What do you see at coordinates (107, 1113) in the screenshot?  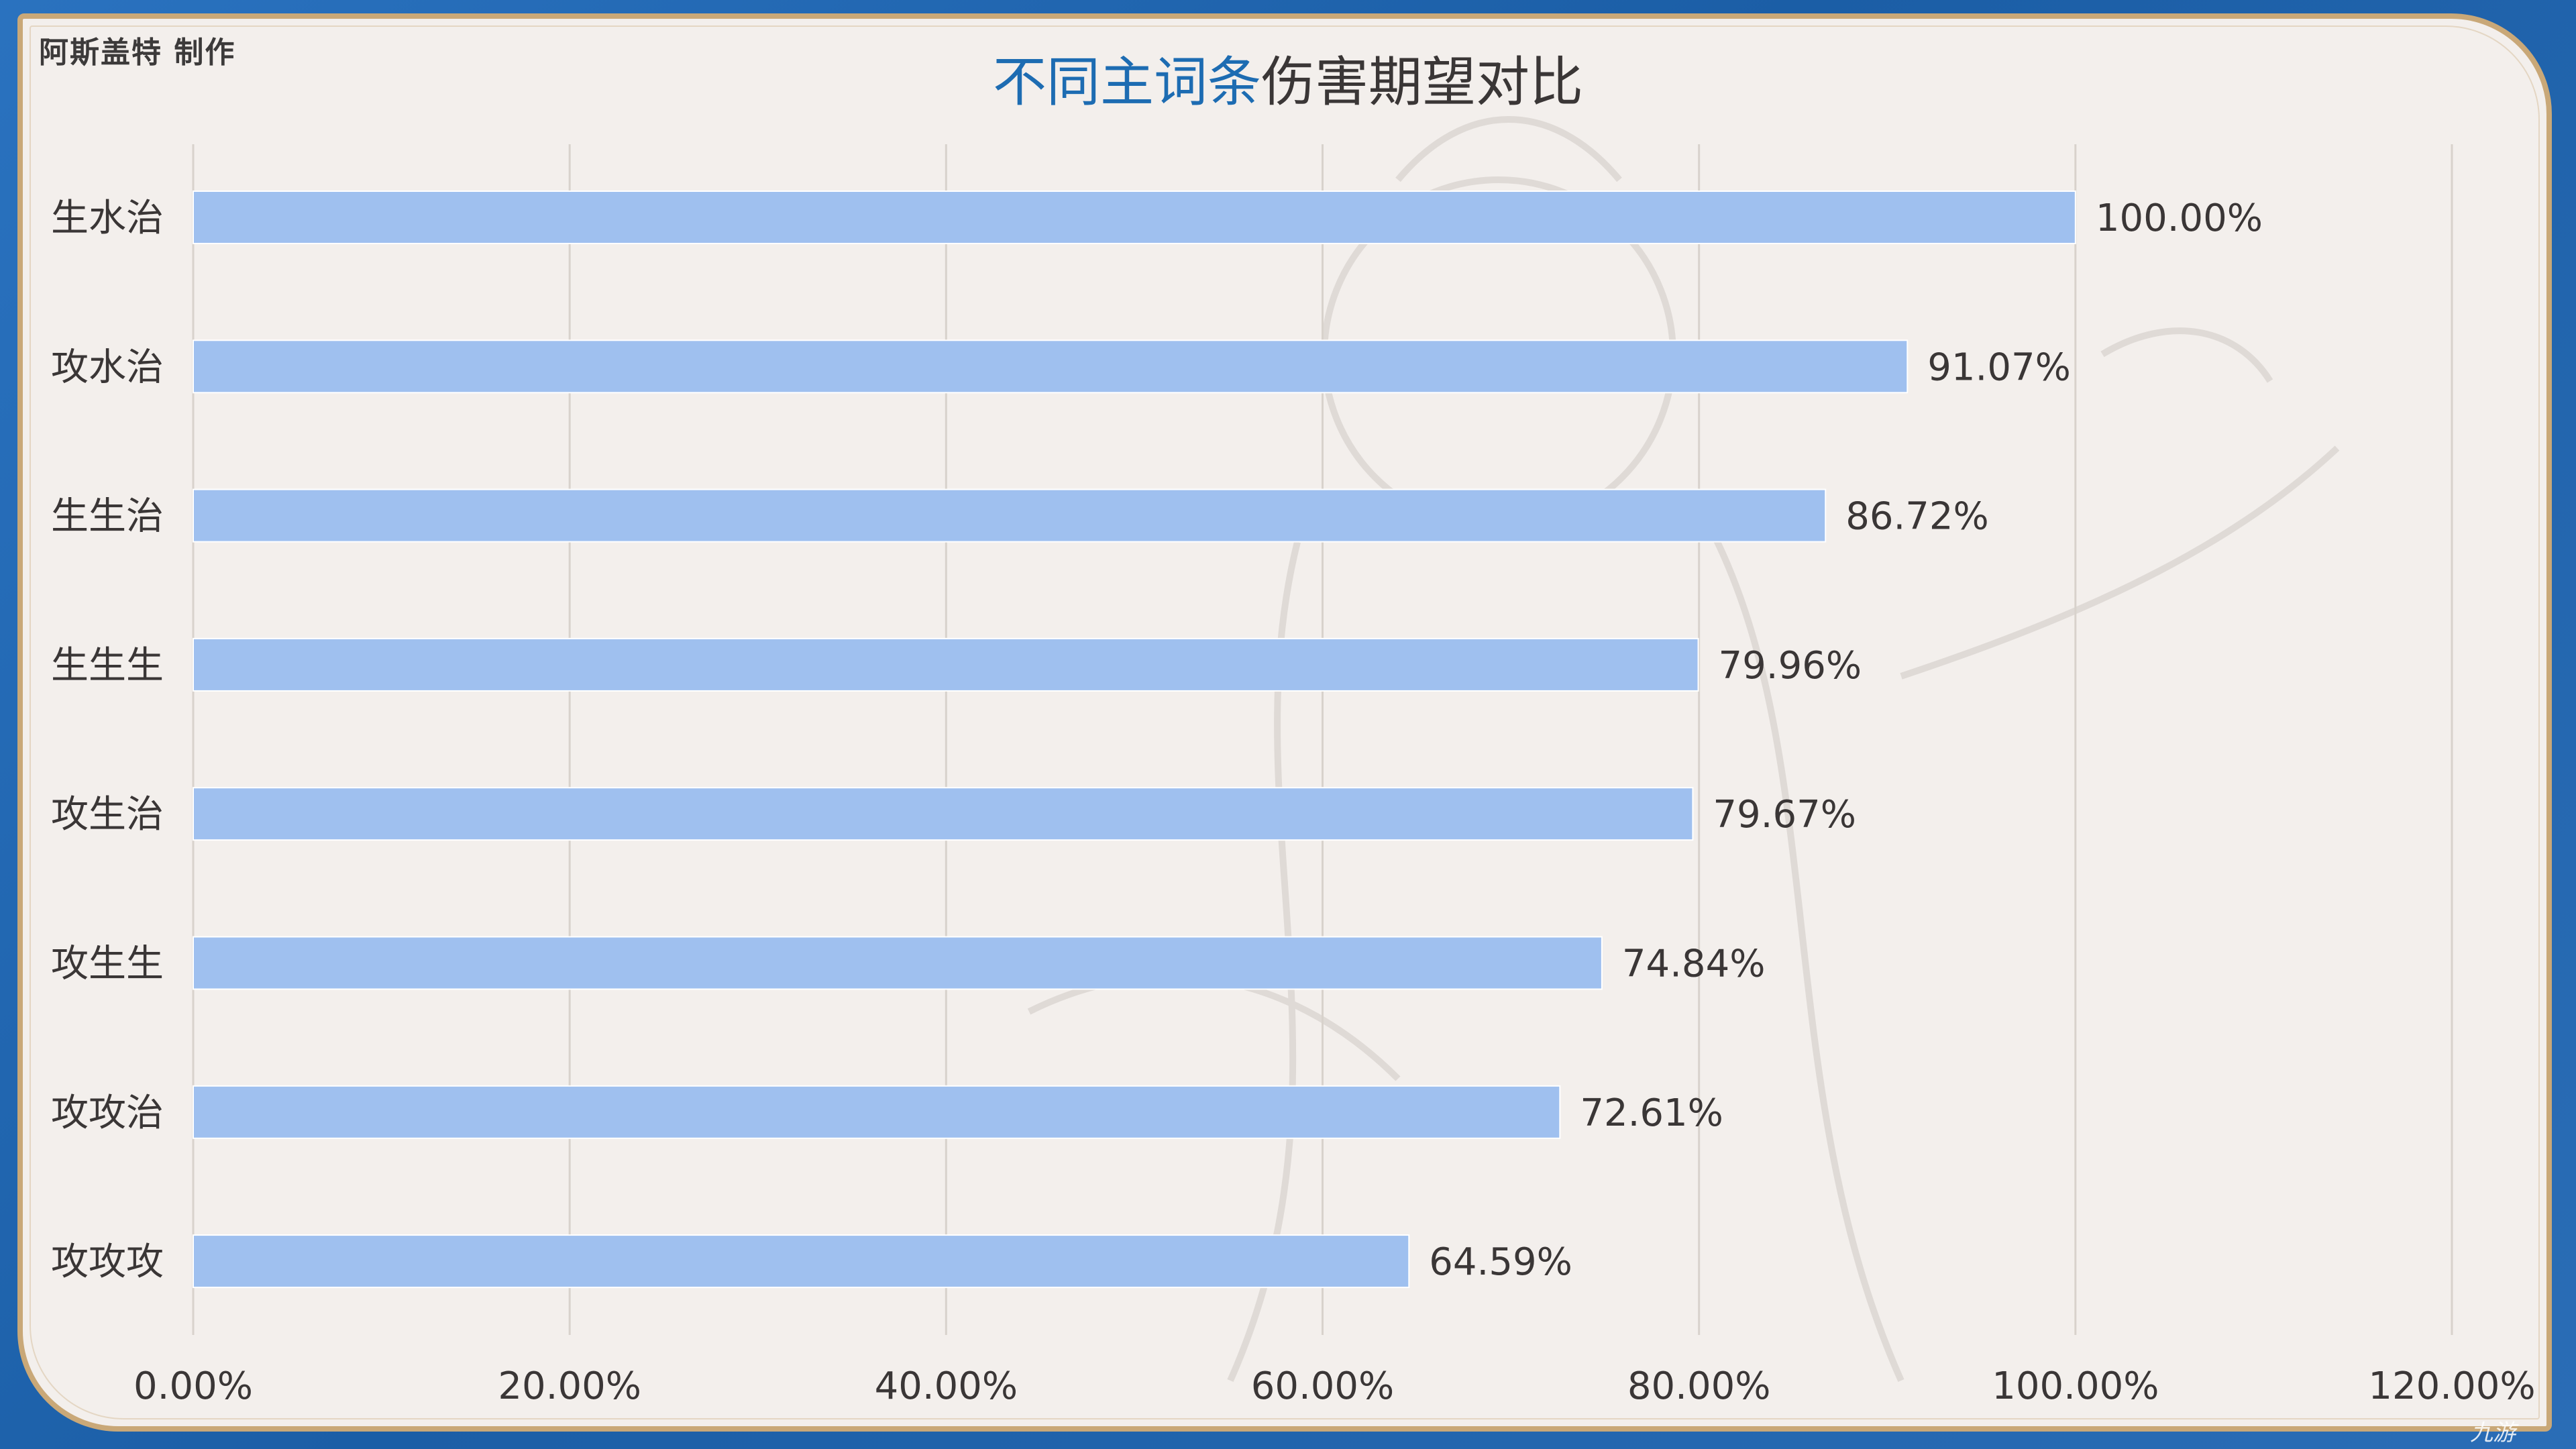 I see `category-label: 攻攻治` at bounding box center [107, 1113].